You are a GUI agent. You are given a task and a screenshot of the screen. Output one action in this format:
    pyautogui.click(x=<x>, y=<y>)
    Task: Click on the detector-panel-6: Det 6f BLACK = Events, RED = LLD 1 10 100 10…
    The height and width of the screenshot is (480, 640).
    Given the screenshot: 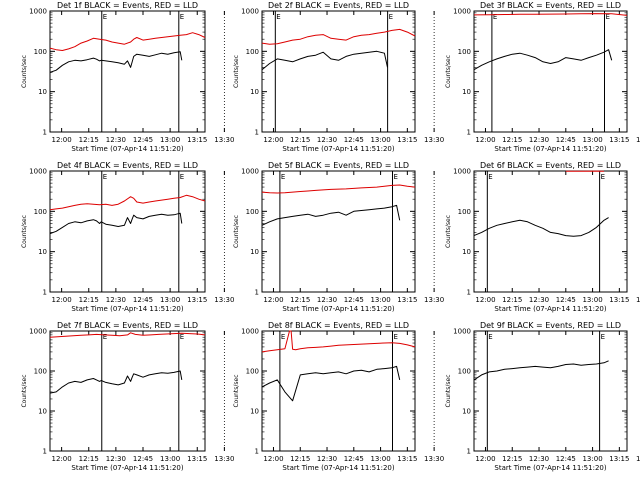 What is the action you would take?
    pyautogui.click(x=542, y=237)
    